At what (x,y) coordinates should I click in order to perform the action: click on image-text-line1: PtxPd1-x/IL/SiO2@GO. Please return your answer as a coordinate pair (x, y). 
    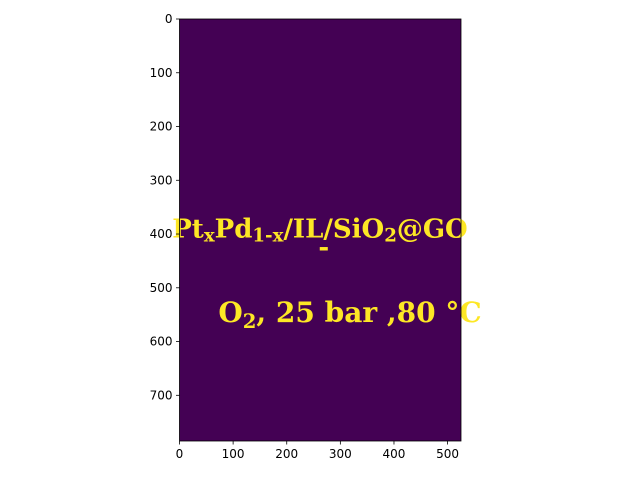
    Looking at the image, I should click on (319, 231).